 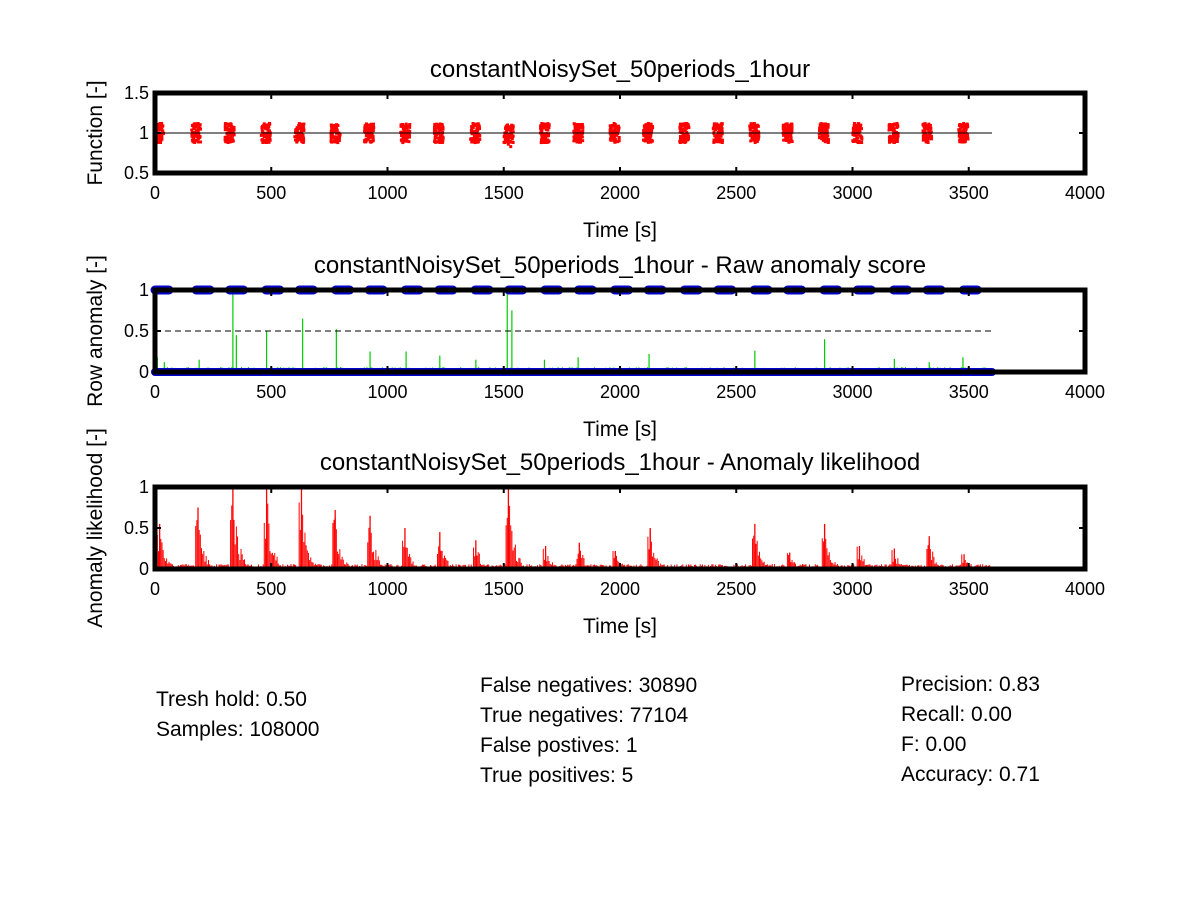 What do you see at coordinates (271, 589) in the screenshot?
I see `x-tick-label: 500` at bounding box center [271, 589].